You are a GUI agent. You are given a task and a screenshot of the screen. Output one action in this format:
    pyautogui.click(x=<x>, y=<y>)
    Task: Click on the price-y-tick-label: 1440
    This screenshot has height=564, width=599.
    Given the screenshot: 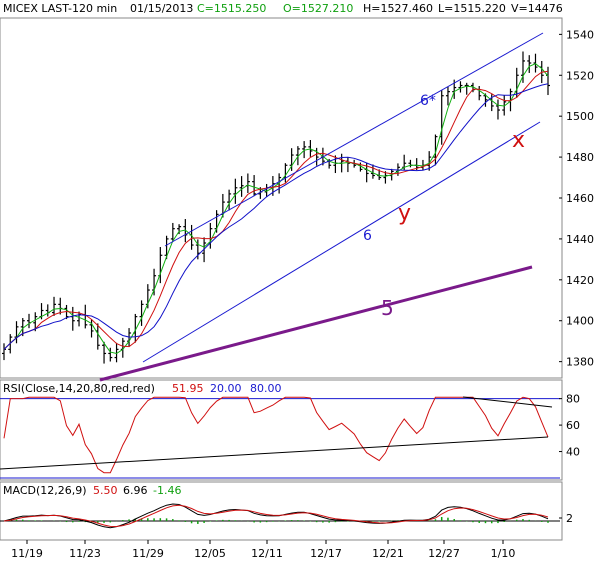 What is the action you would take?
    pyautogui.click(x=580, y=239)
    